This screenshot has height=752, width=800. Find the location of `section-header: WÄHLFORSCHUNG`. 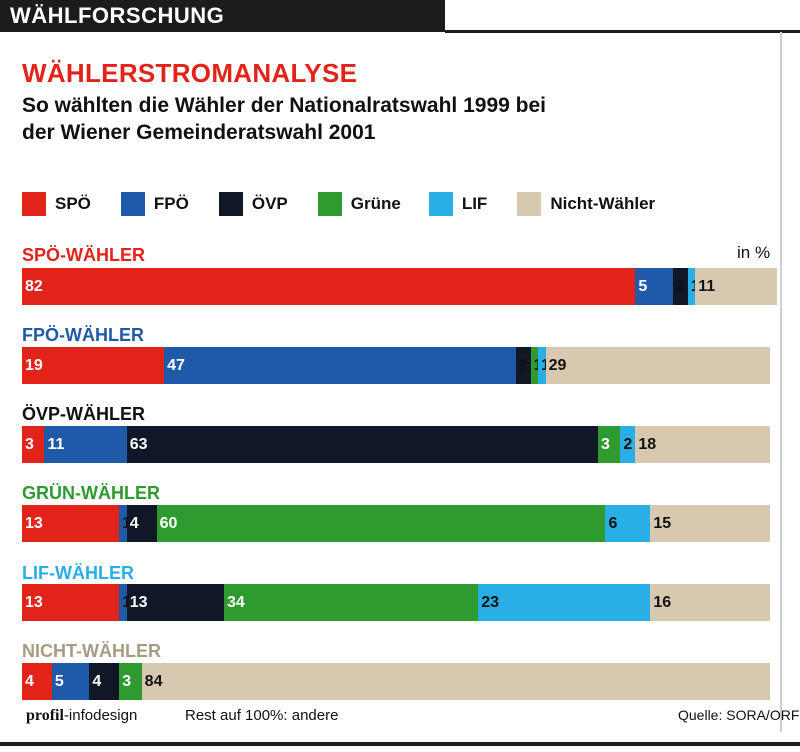

section-header: WÄHLFORSCHUNG is located at coordinates (222, 16).